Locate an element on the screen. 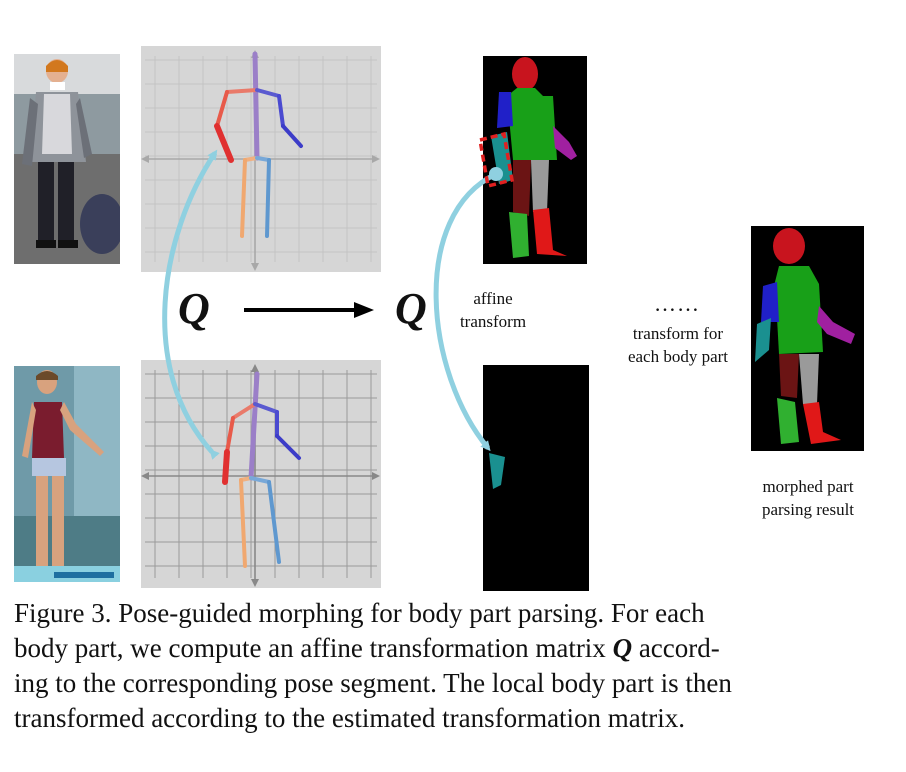  each-part-line2: each body part is located at coordinates (678, 356).